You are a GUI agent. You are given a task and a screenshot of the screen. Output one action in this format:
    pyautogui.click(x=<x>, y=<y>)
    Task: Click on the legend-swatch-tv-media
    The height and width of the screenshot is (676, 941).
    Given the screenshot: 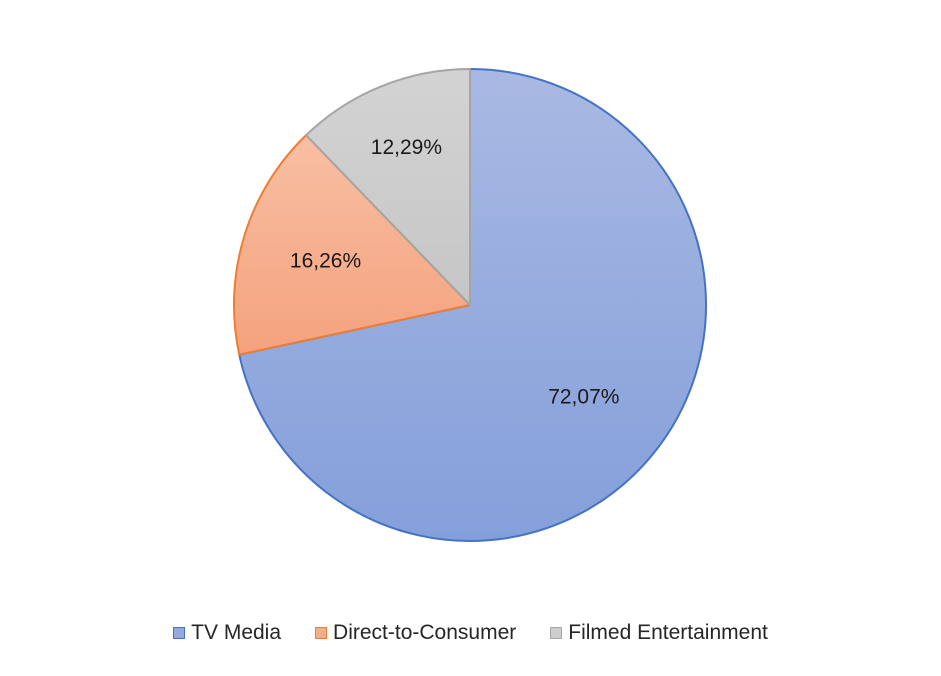 What is the action you would take?
    pyautogui.click(x=179, y=633)
    